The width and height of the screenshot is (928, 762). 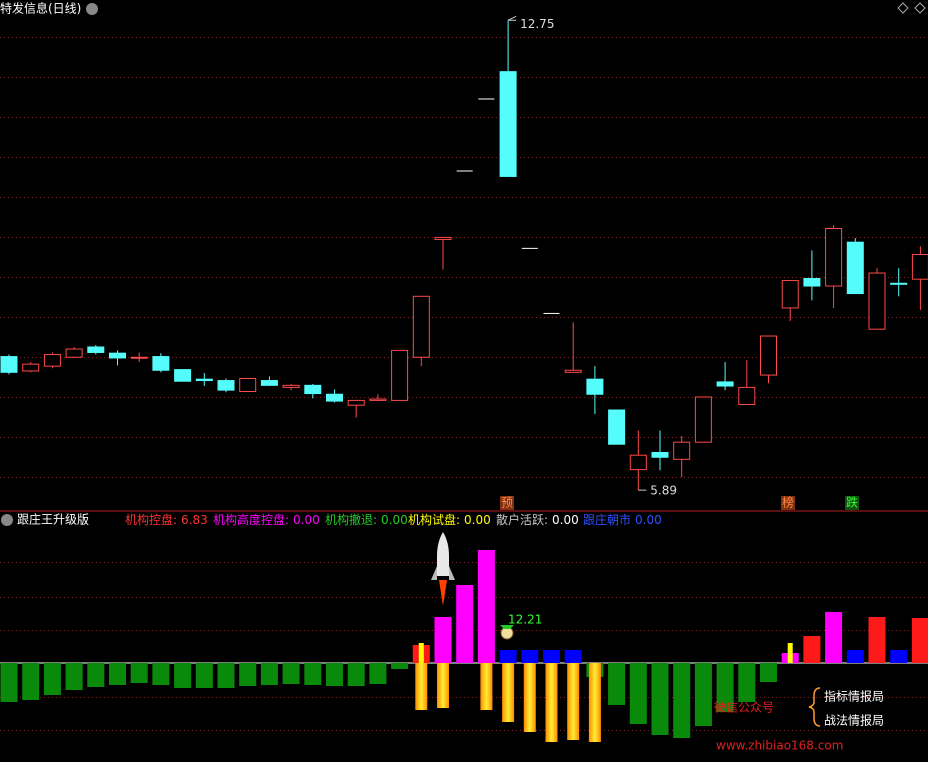 I want to click on signal-label: 榜, so click(x=788, y=502).